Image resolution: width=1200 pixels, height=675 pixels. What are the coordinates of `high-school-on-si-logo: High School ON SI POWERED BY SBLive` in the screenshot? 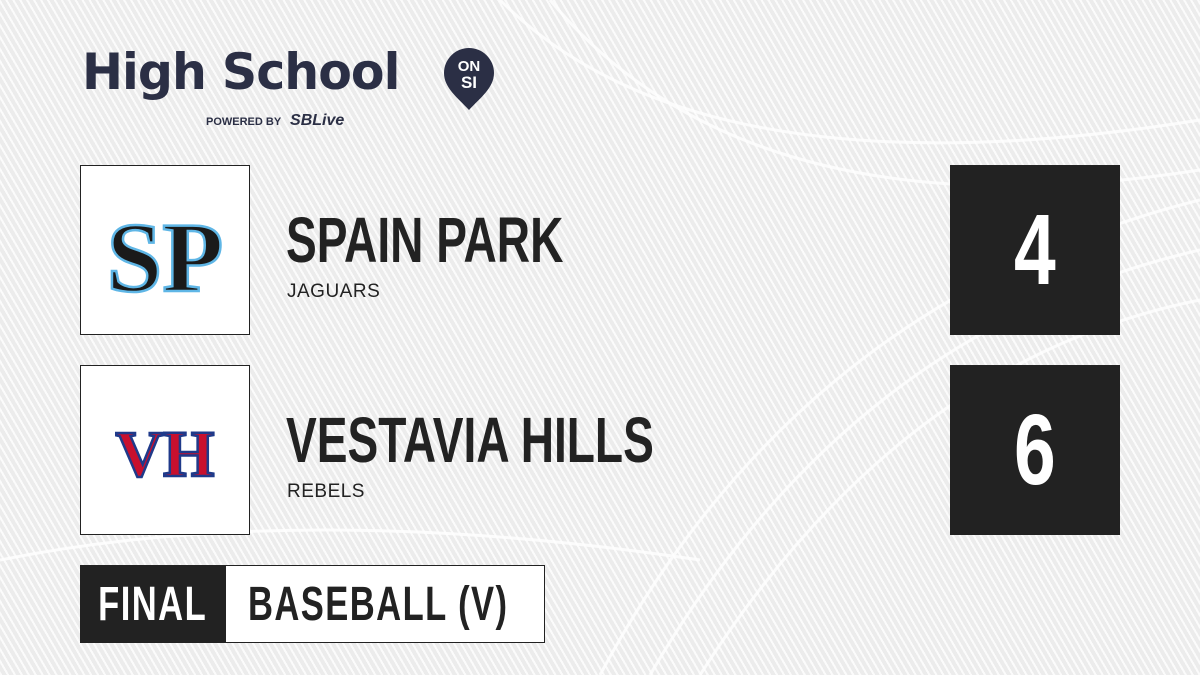 It's located at (288, 86).